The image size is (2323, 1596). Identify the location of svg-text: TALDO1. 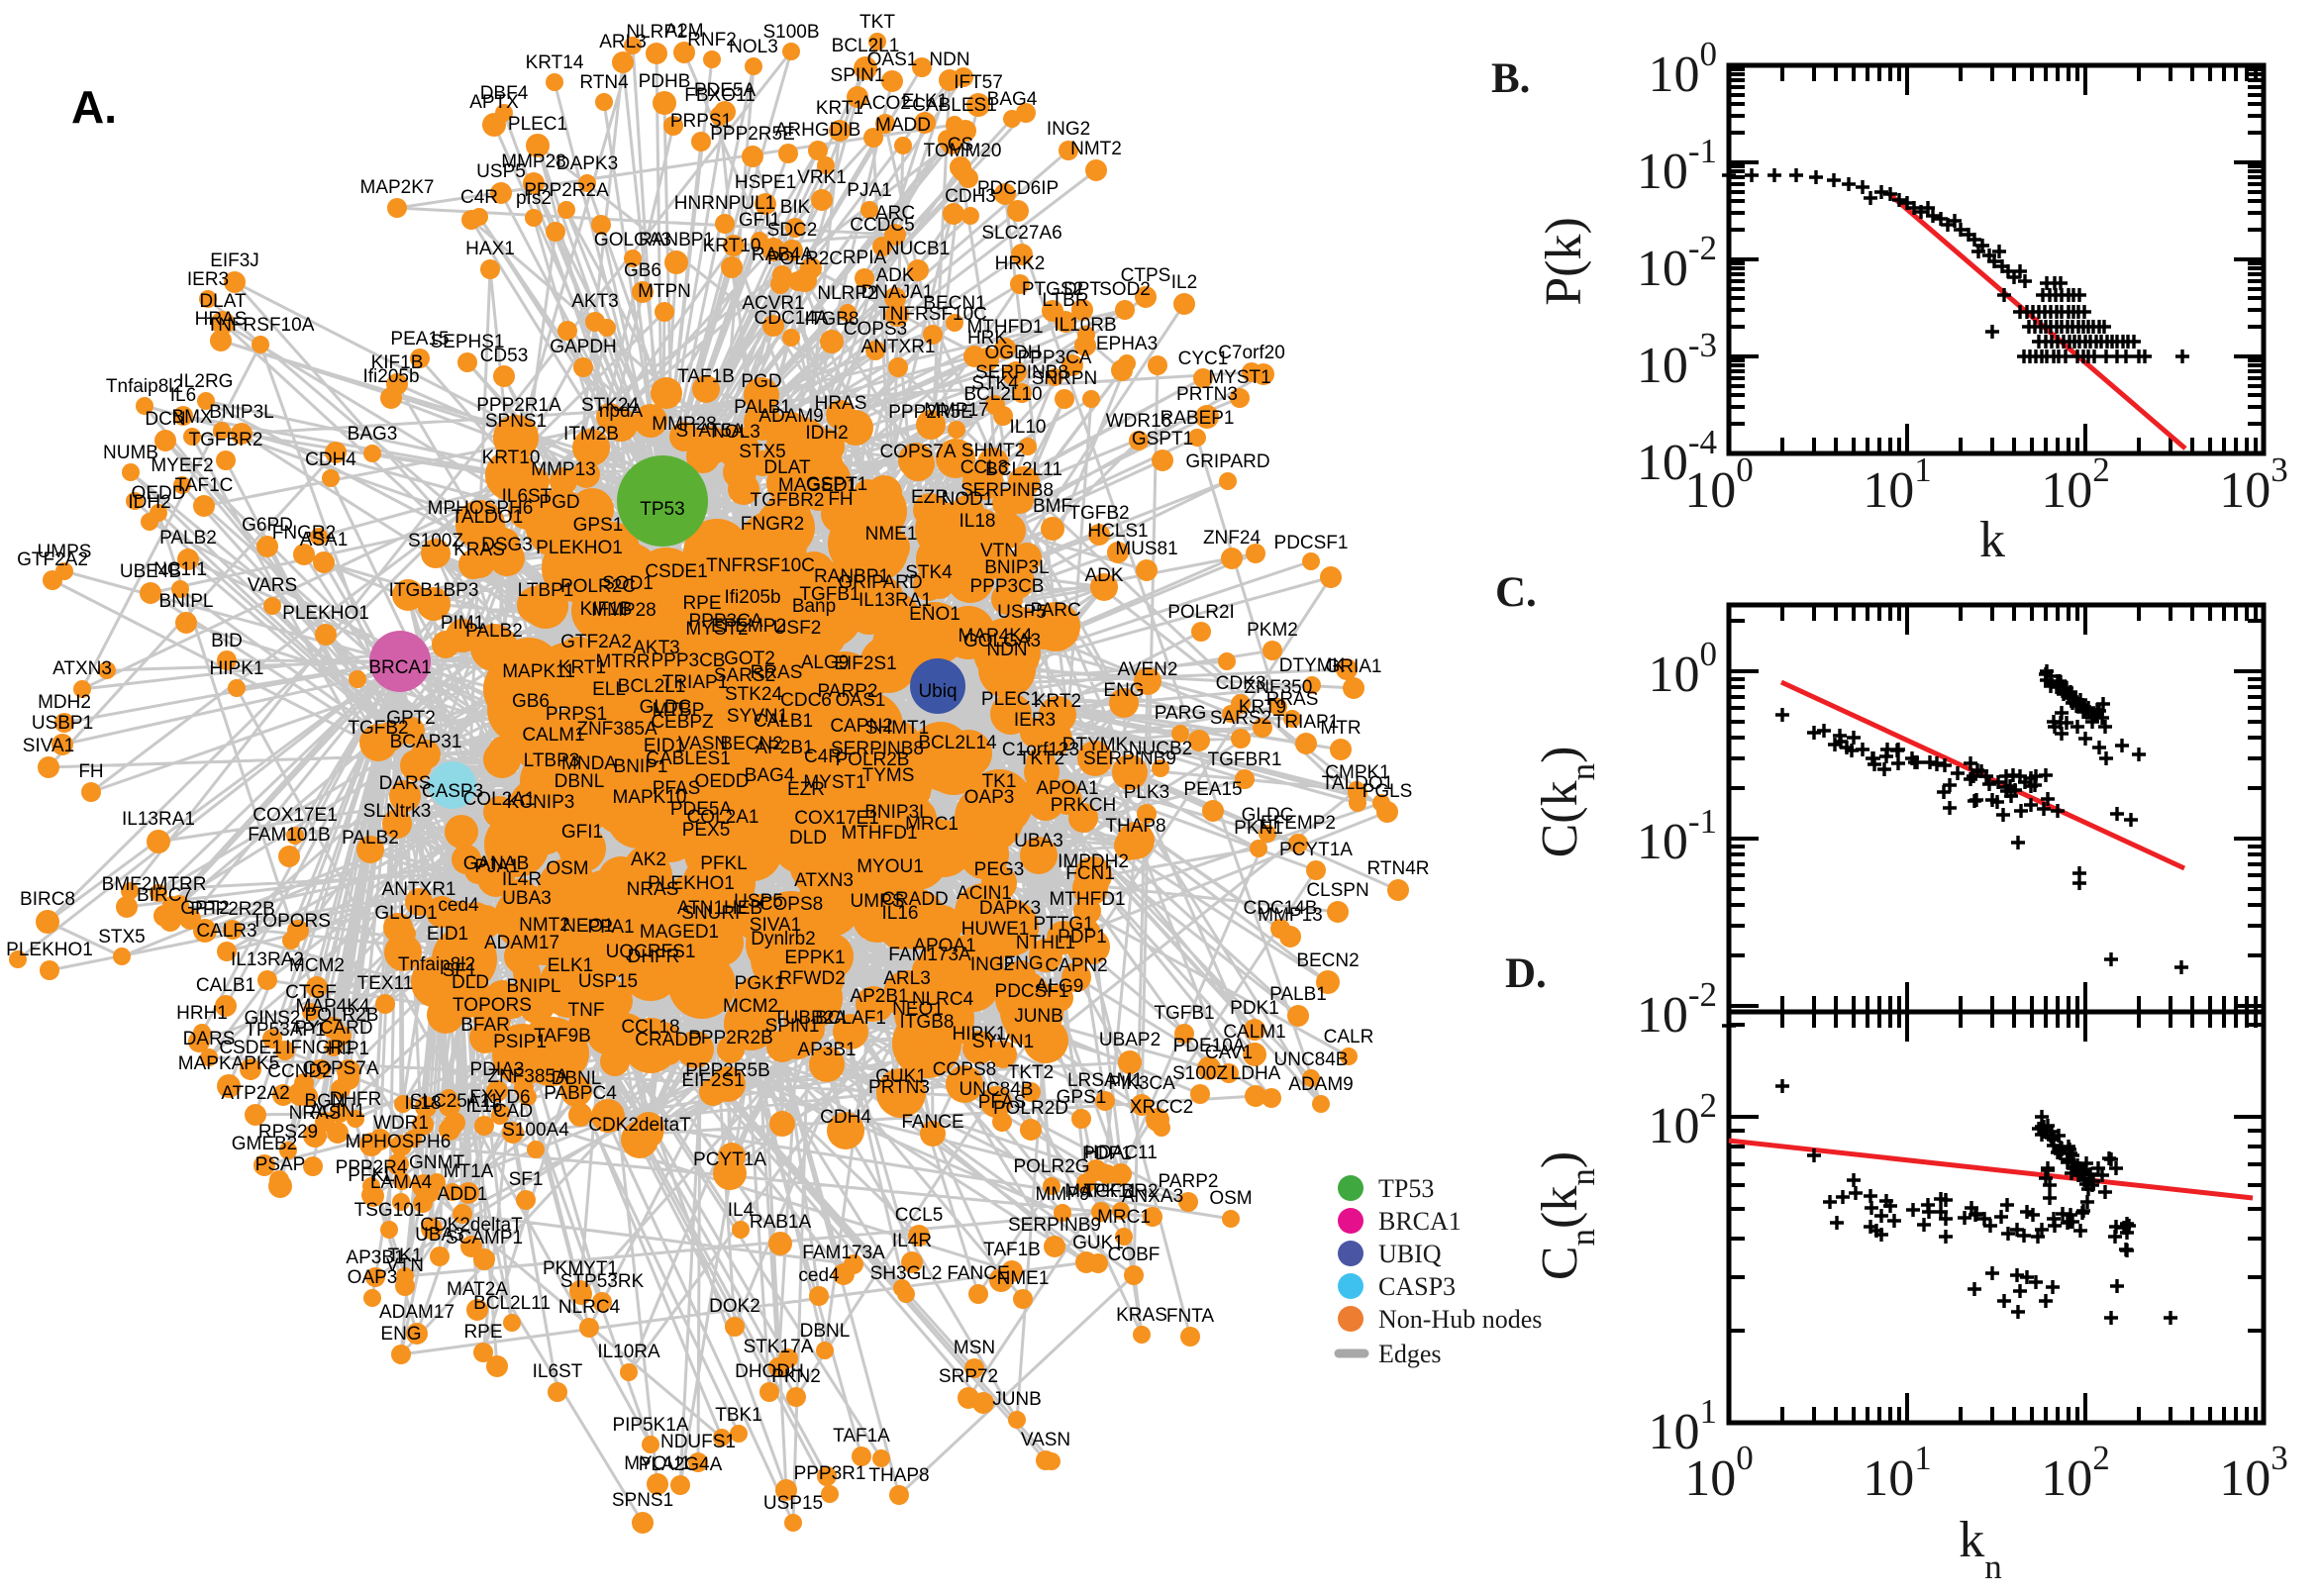
(1358, 783).